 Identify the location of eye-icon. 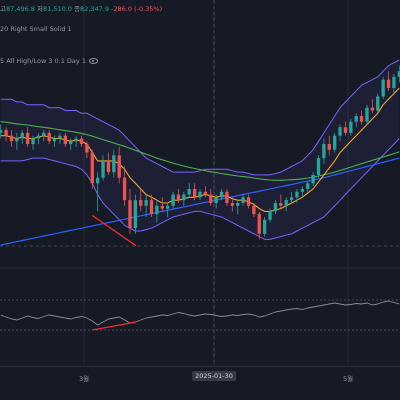
(93, 61).